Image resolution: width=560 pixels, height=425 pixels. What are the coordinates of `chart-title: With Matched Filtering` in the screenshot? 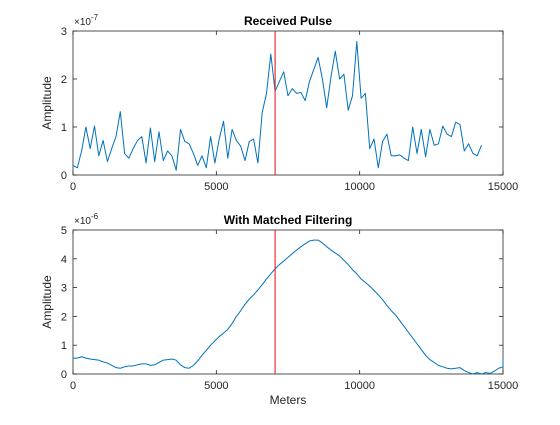 It's located at (288, 220).